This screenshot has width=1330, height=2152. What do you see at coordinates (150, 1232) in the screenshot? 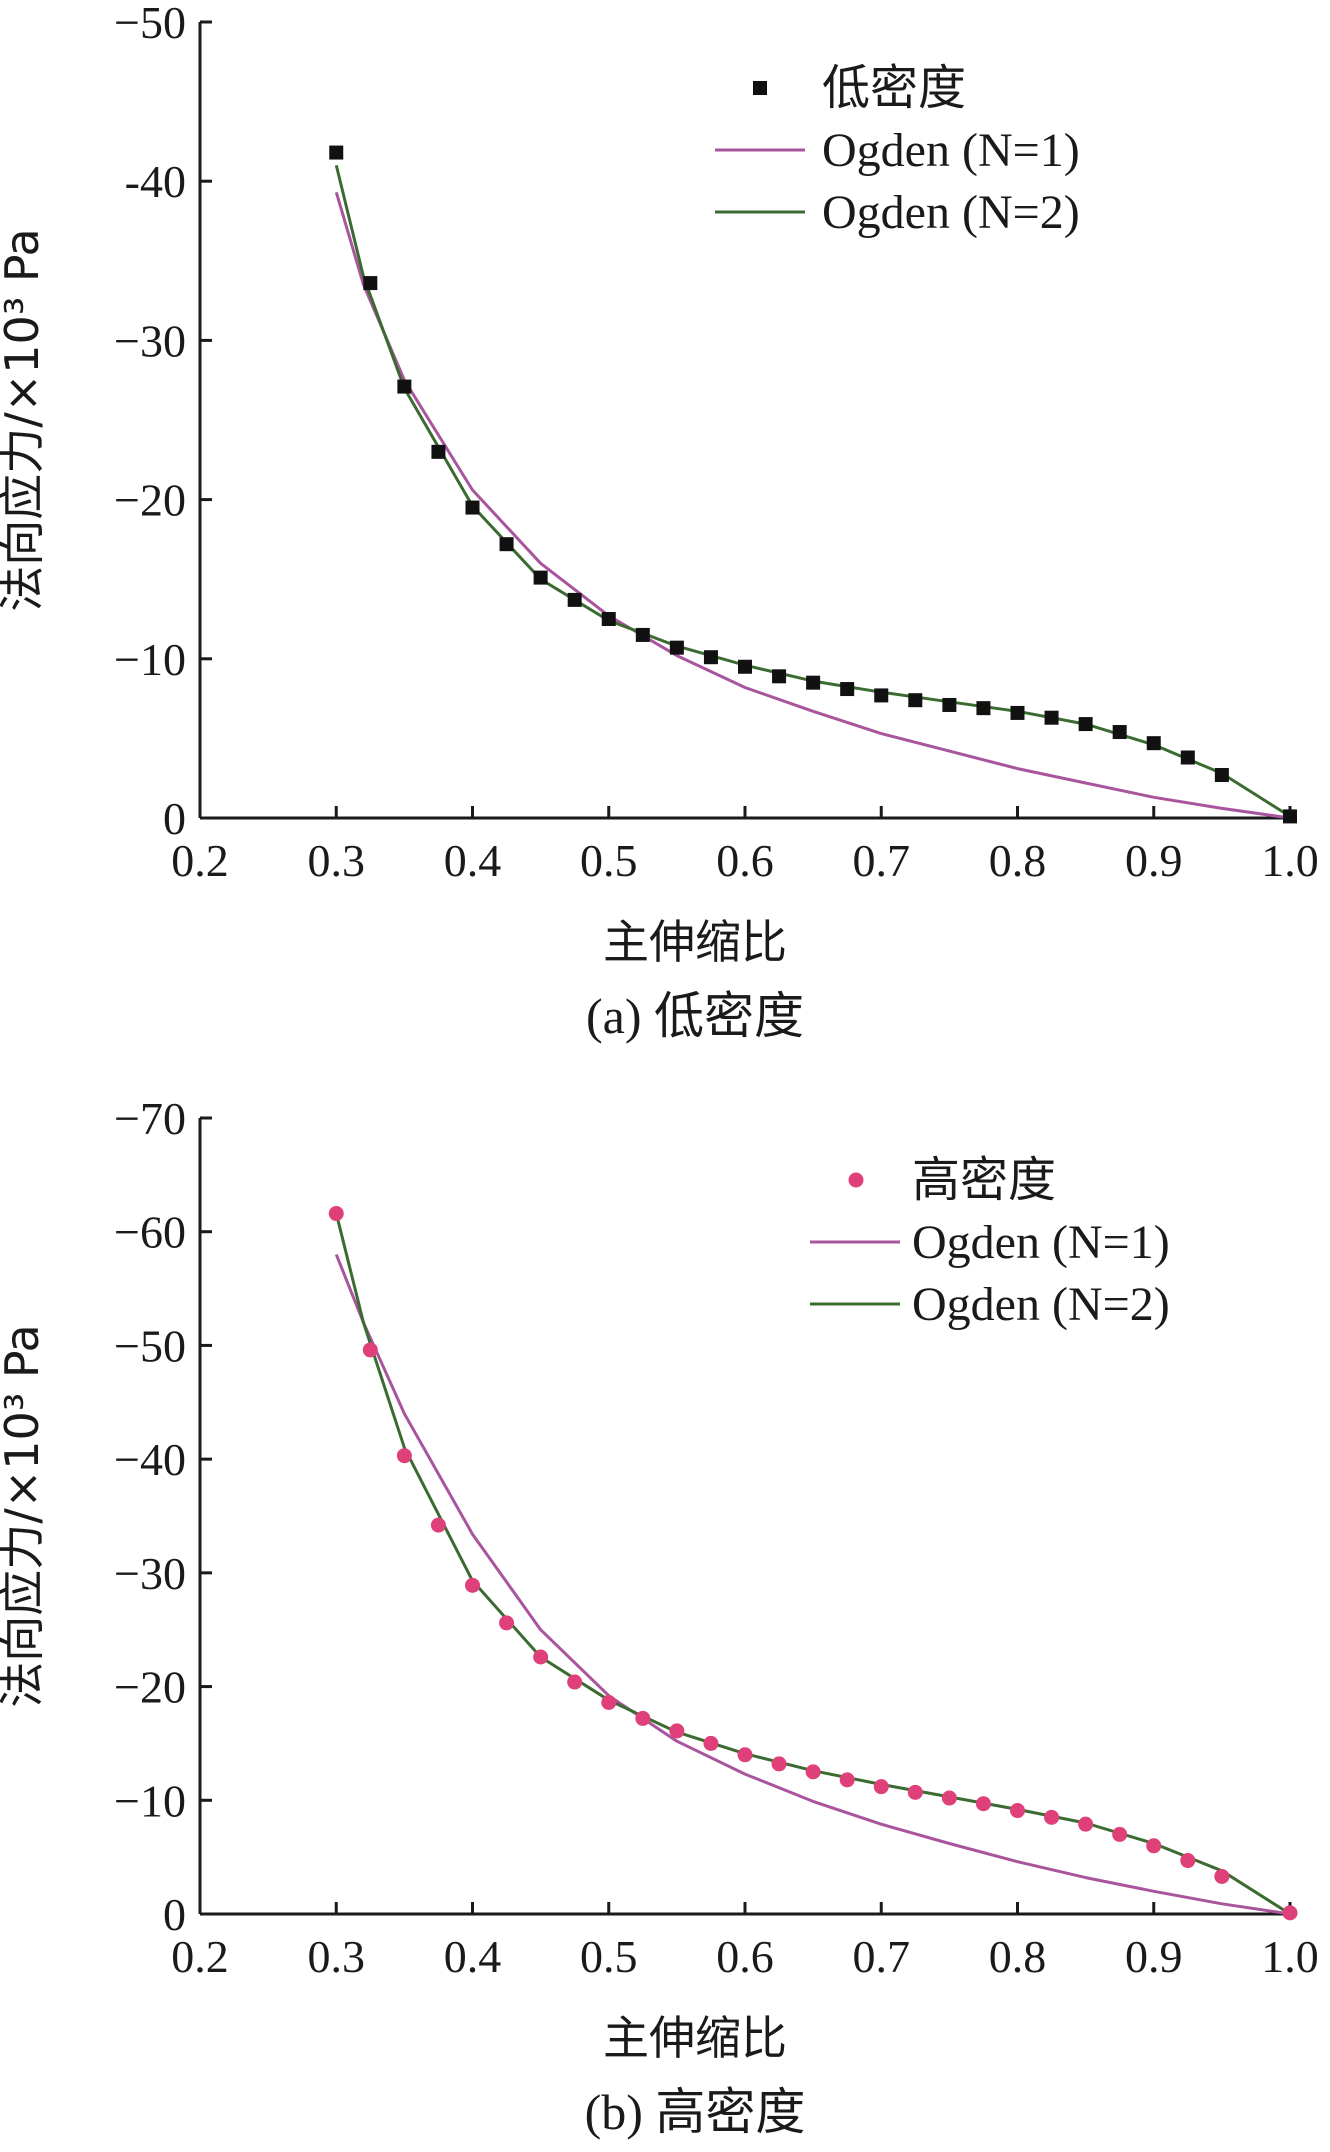
I see `y-tick-label: −60` at bounding box center [150, 1232].